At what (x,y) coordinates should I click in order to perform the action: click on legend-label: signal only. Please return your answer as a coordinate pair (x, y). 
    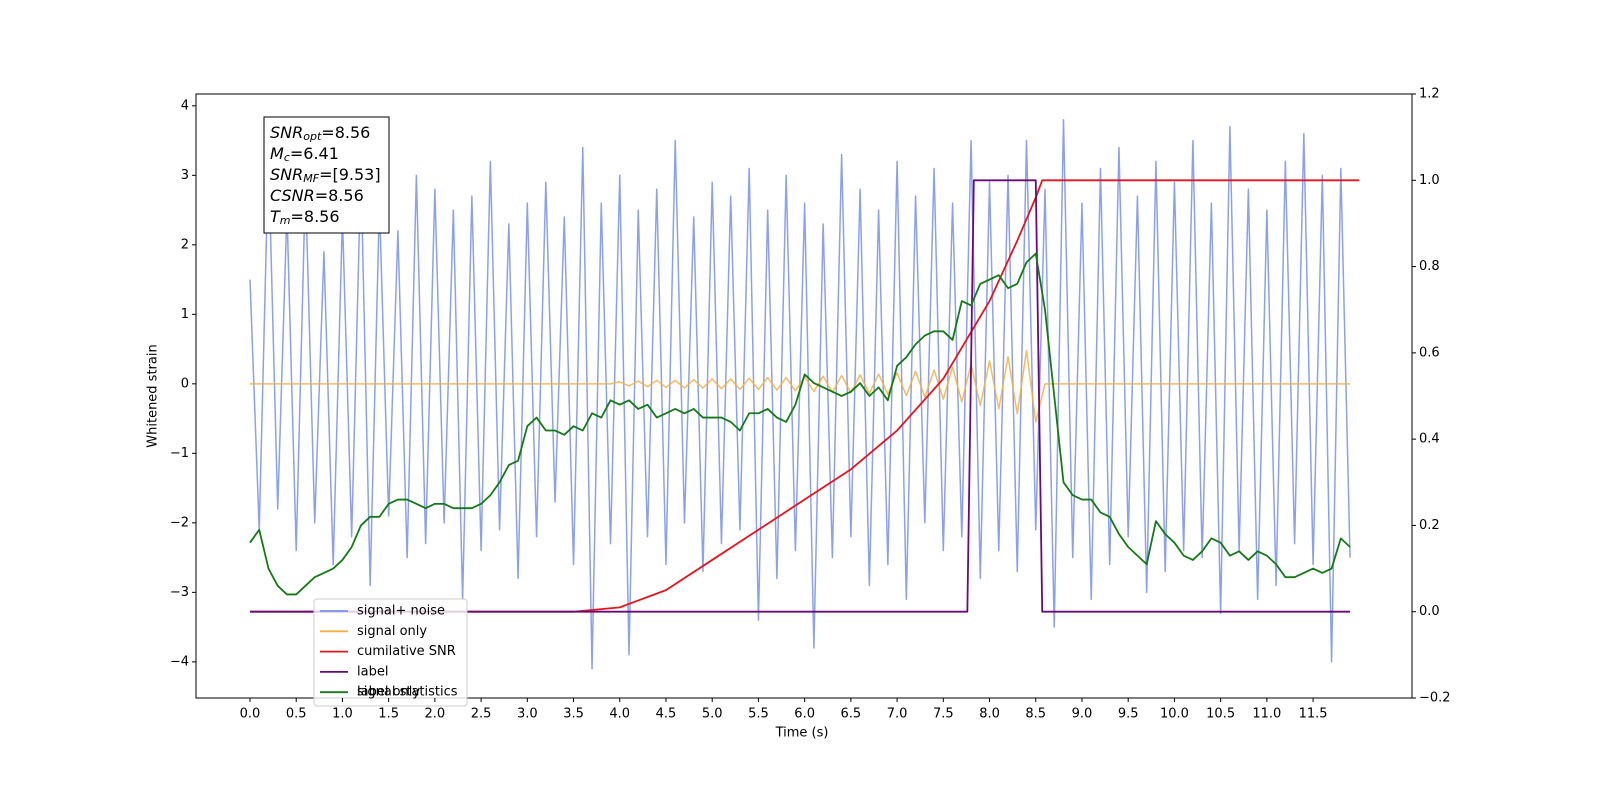
    Looking at the image, I should click on (392, 631).